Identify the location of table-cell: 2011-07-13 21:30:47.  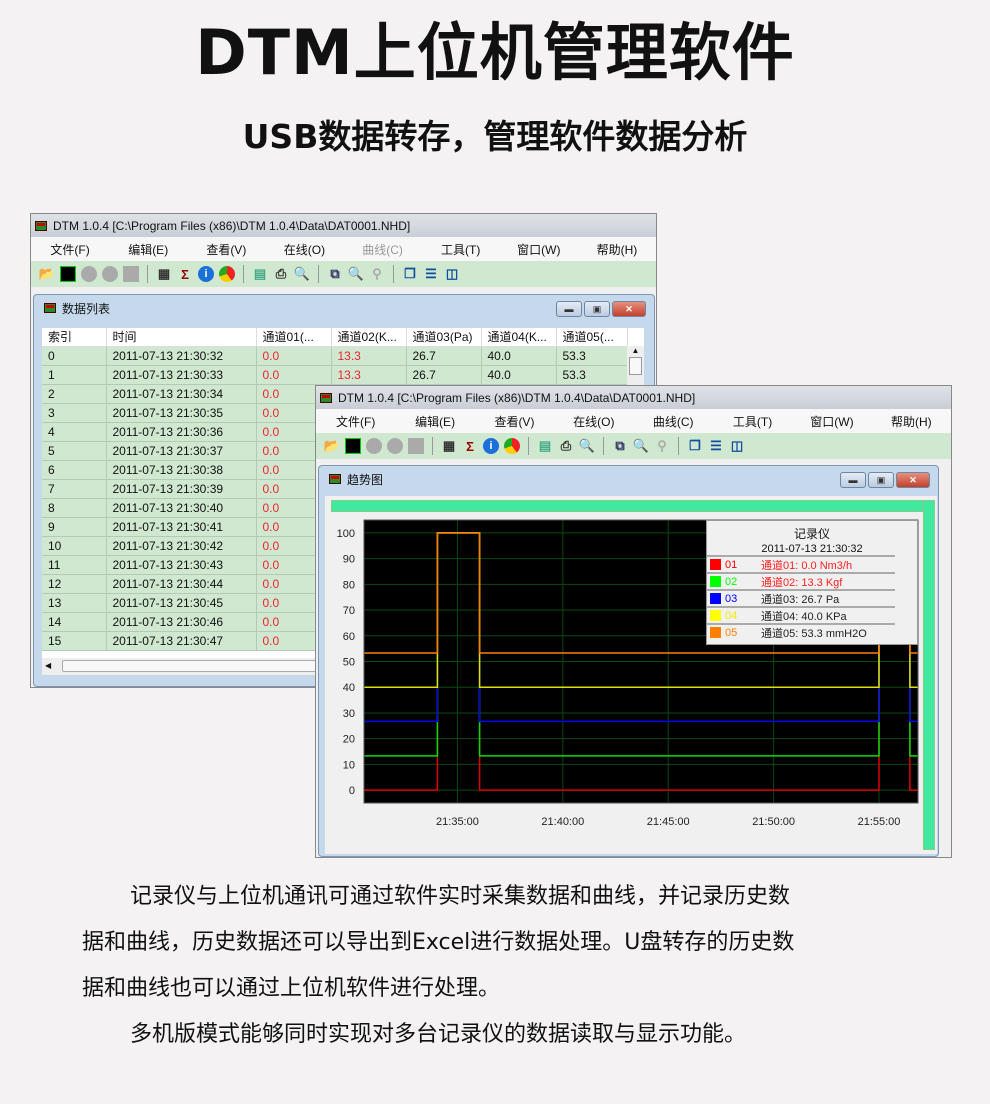
(181, 641).